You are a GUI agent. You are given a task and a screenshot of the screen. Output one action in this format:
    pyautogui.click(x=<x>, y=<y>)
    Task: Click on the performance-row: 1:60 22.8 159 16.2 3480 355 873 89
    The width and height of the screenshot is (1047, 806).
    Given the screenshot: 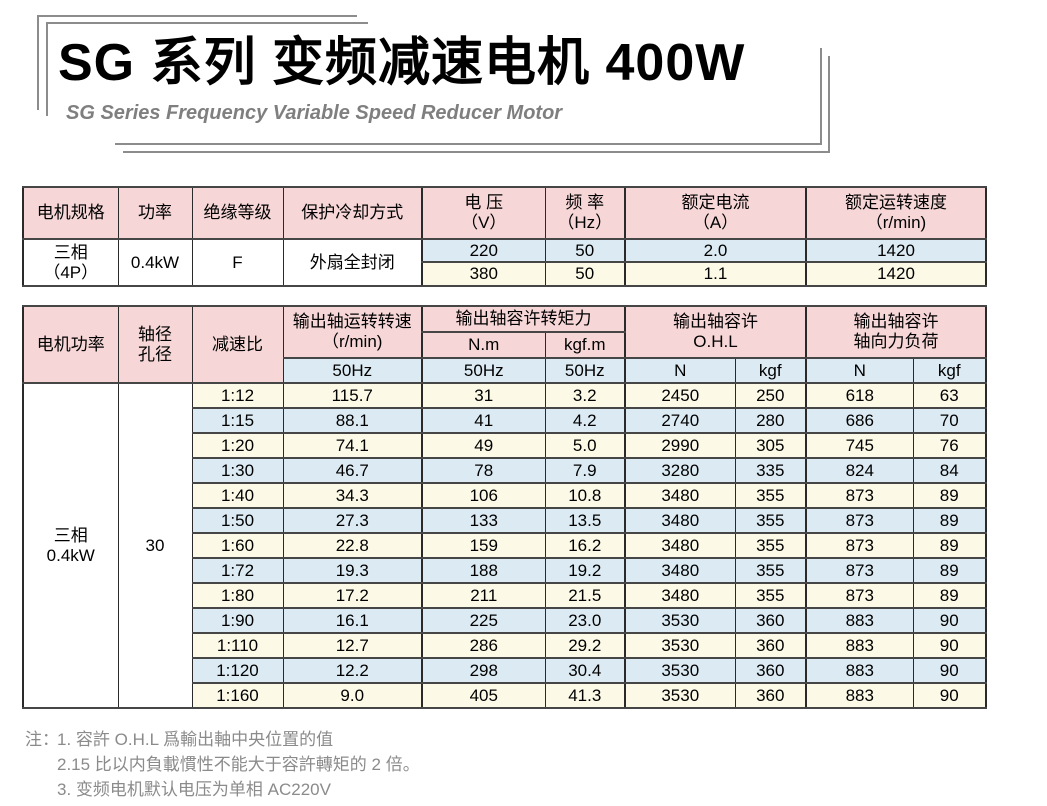 What is the action you would take?
    pyautogui.click(x=505, y=545)
    